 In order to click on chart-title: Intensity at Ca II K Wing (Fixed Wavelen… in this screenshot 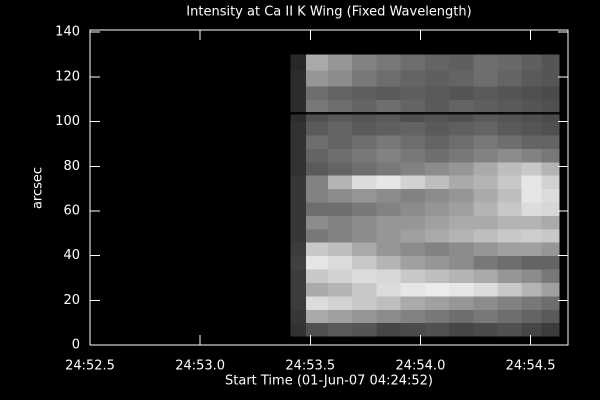, I will do `click(328, 12)`.